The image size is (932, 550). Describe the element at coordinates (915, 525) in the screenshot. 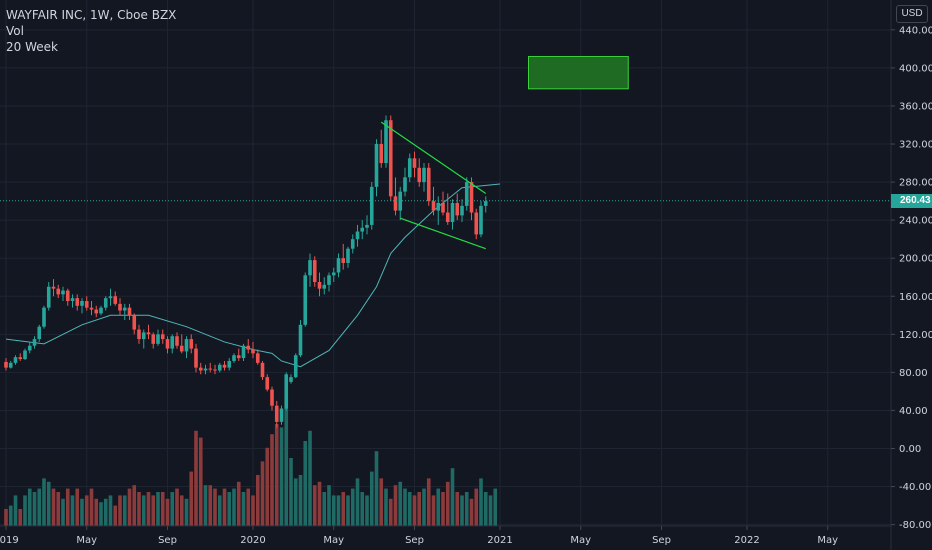

I see `price-tick-label: -80.00` at that location.